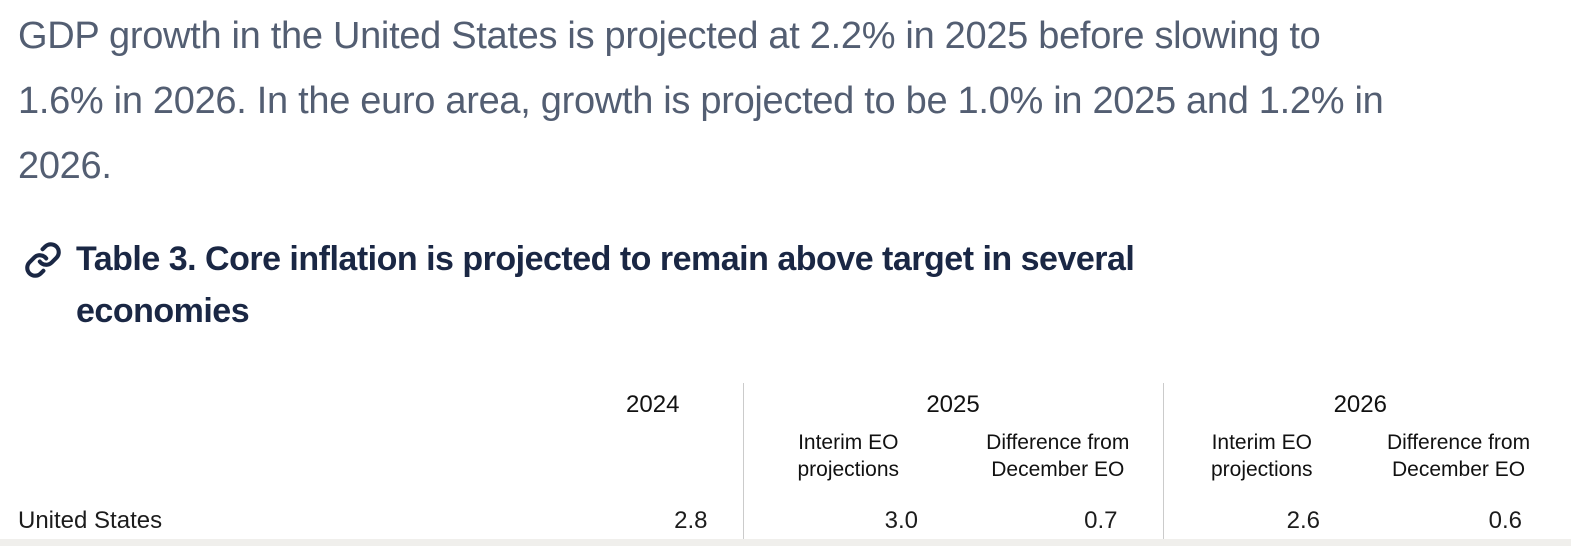 The height and width of the screenshot is (546, 1571). What do you see at coordinates (163, 311) in the screenshot?
I see `table-title-line-2: economies` at bounding box center [163, 311].